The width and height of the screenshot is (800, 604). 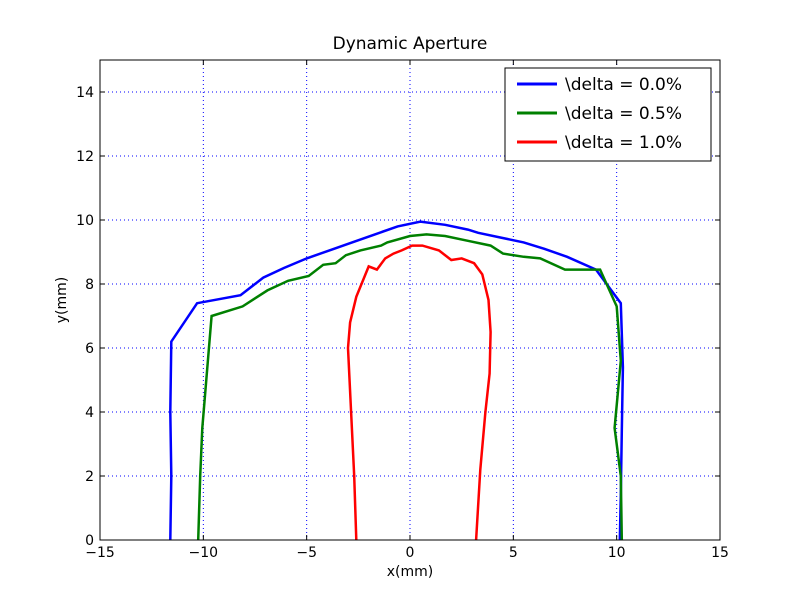 What do you see at coordinates (89, 541) in the screenshot?
I see `y-tick-label: 0` at bounding box center [89, 541].